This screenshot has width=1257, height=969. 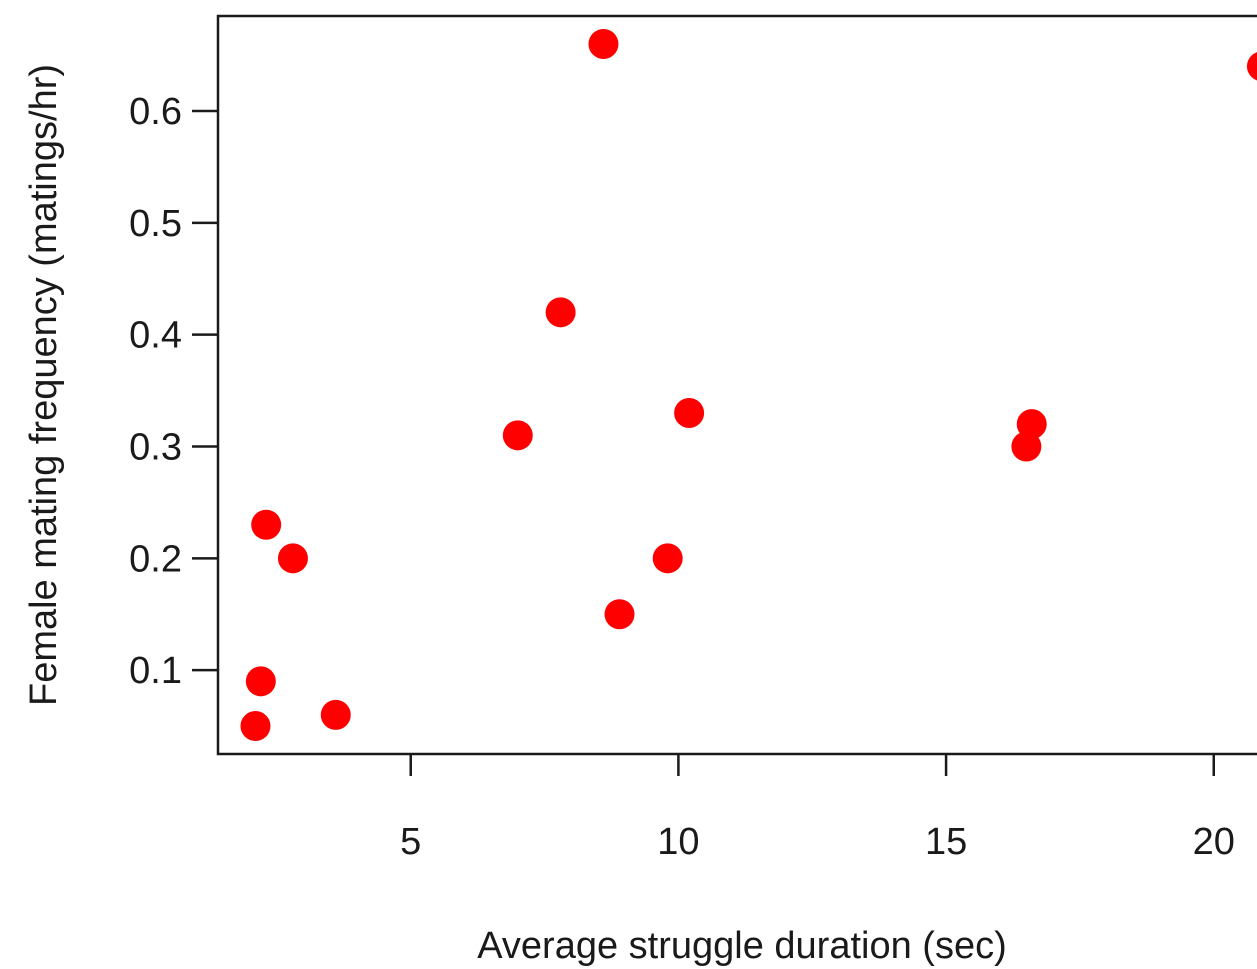 What do you see at coordinates (155, 448) in the screenshot?
I see `y-tick-label: 0.3` at bounding box center [155, 448].